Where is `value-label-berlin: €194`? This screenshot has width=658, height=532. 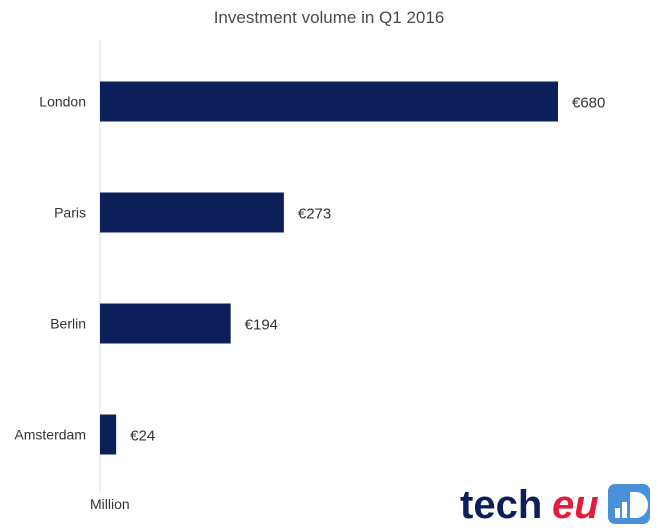 value-label-berlin: €194 is located at coordinates (261, 325).